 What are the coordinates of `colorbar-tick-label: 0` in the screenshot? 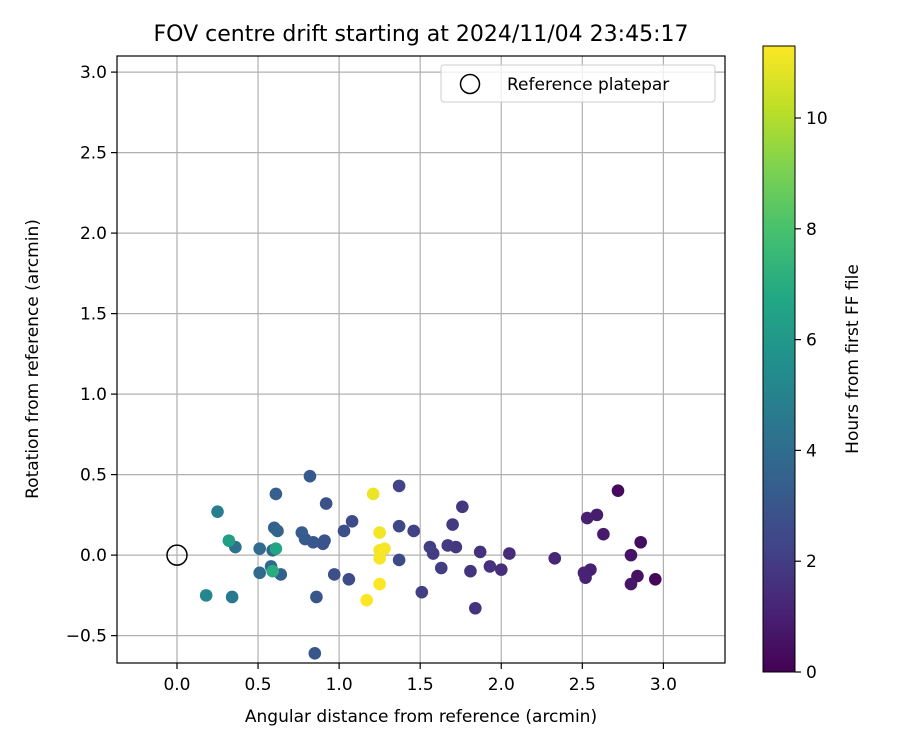 It's located at (811, 673).